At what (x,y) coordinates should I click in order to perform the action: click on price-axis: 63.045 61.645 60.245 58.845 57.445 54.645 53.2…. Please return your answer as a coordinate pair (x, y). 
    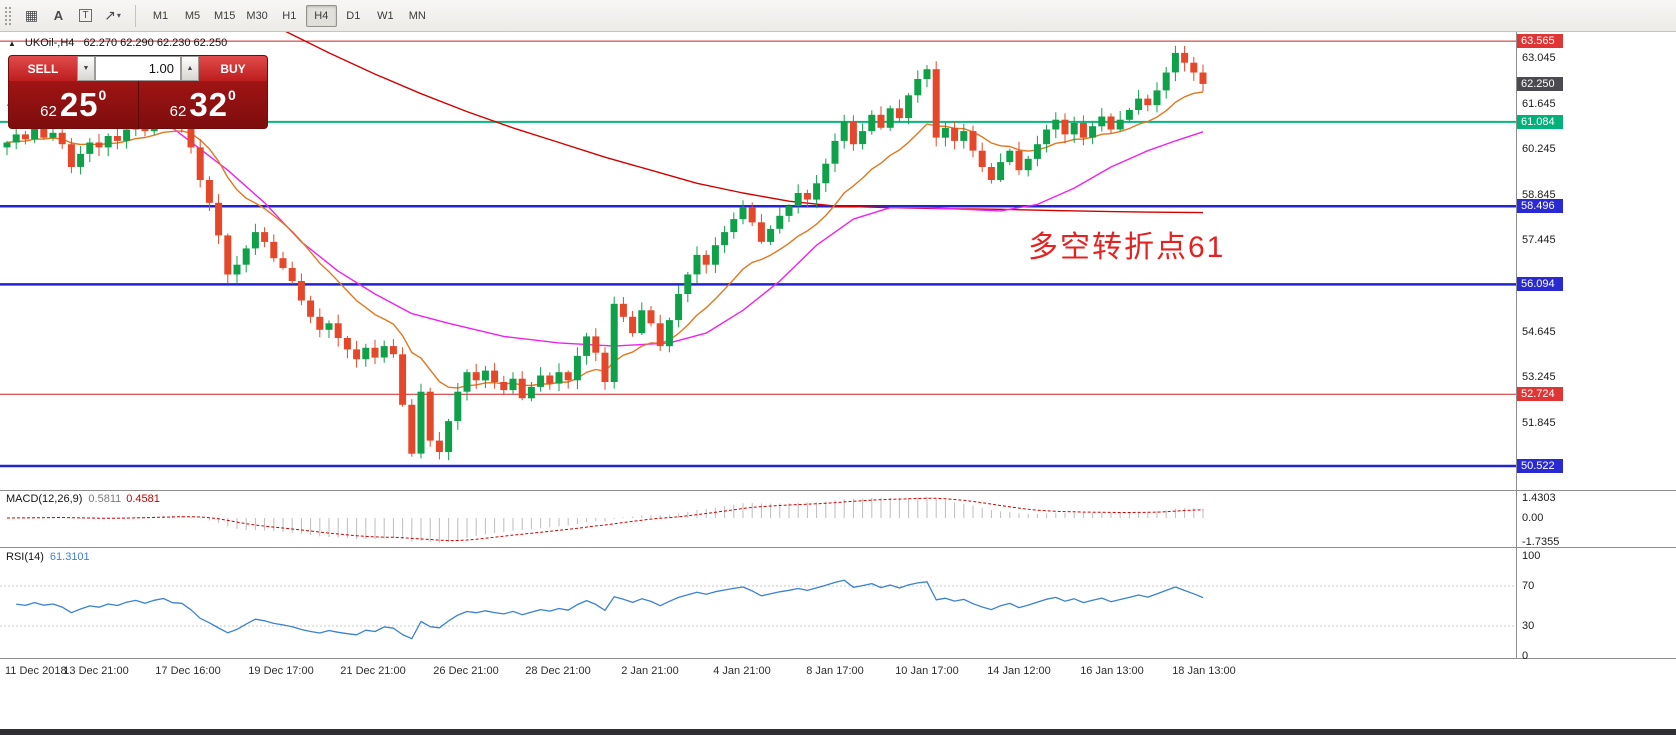
    Looking at the image, I should click on (1596, 367).